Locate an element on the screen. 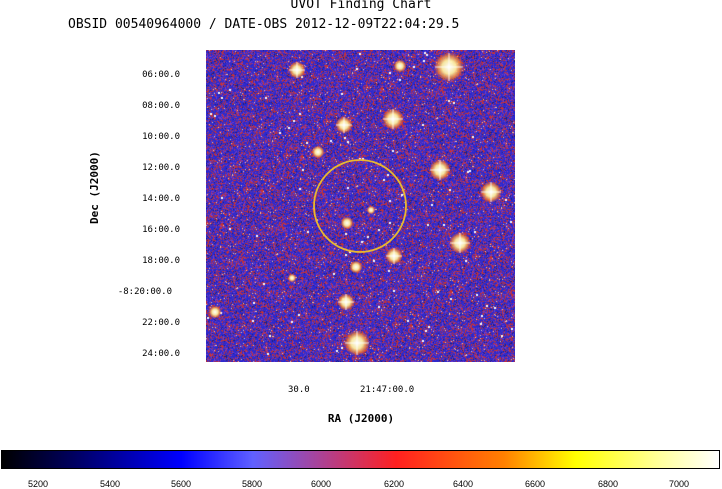 The height and width of the screenshot is (489, 722). colorbar-tick-label: 6800 is located at coordinates (608, 484).